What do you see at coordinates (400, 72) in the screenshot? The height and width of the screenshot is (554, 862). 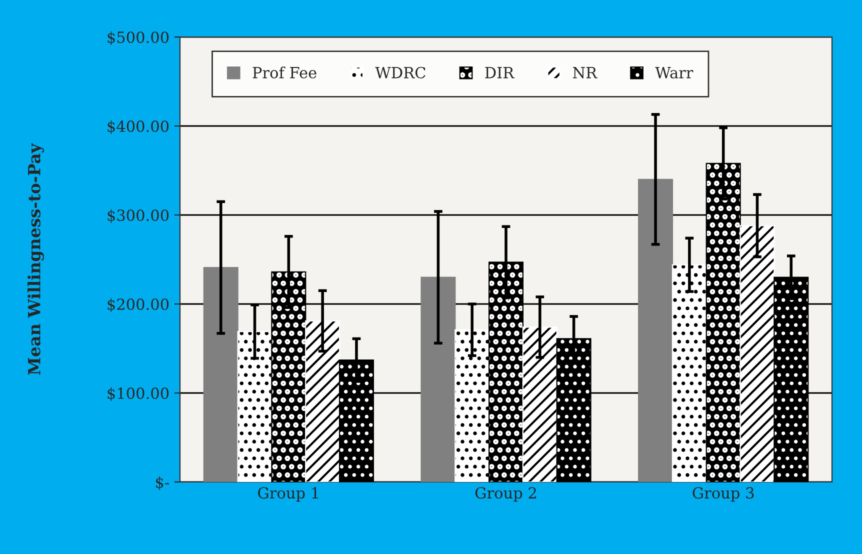 I see `legend-label: WDRC` at bounding box center [400, 72].